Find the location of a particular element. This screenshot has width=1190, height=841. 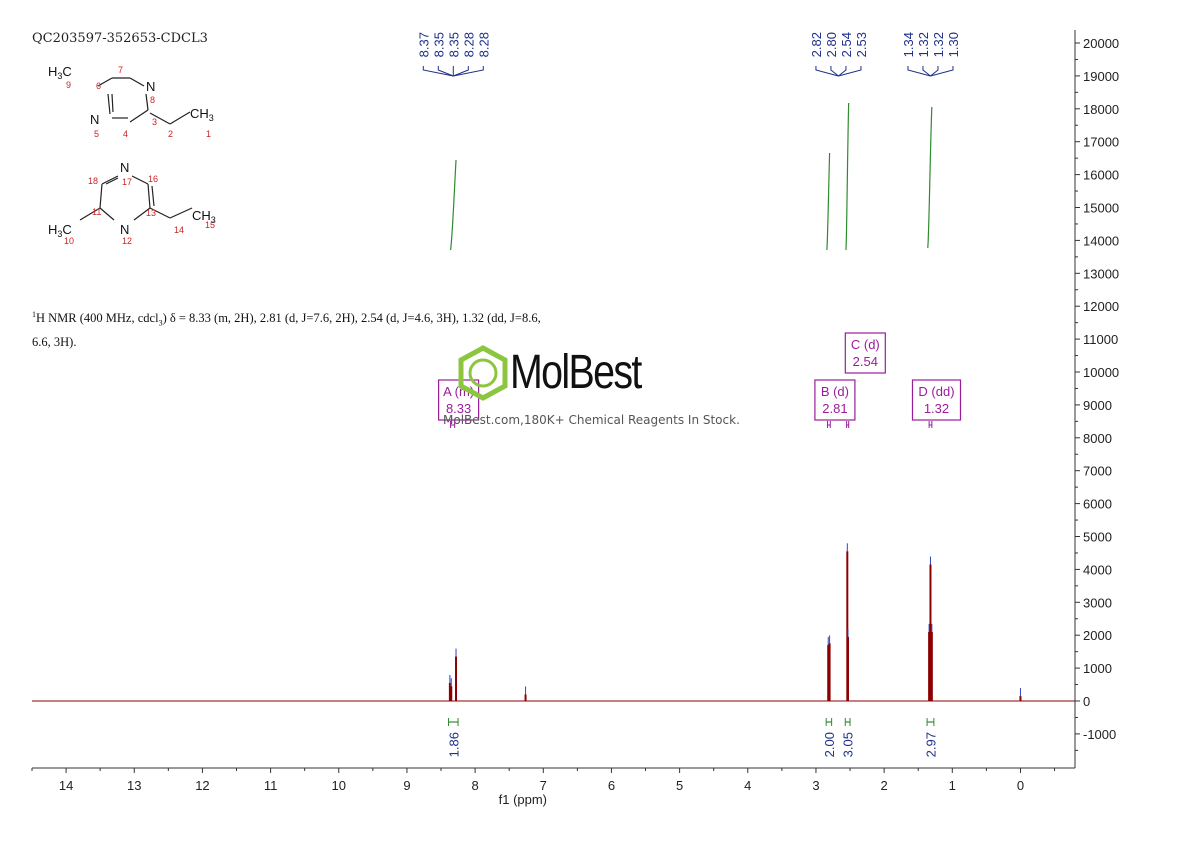

struct2-n-bottom: N is located at coordinates (124, 229).